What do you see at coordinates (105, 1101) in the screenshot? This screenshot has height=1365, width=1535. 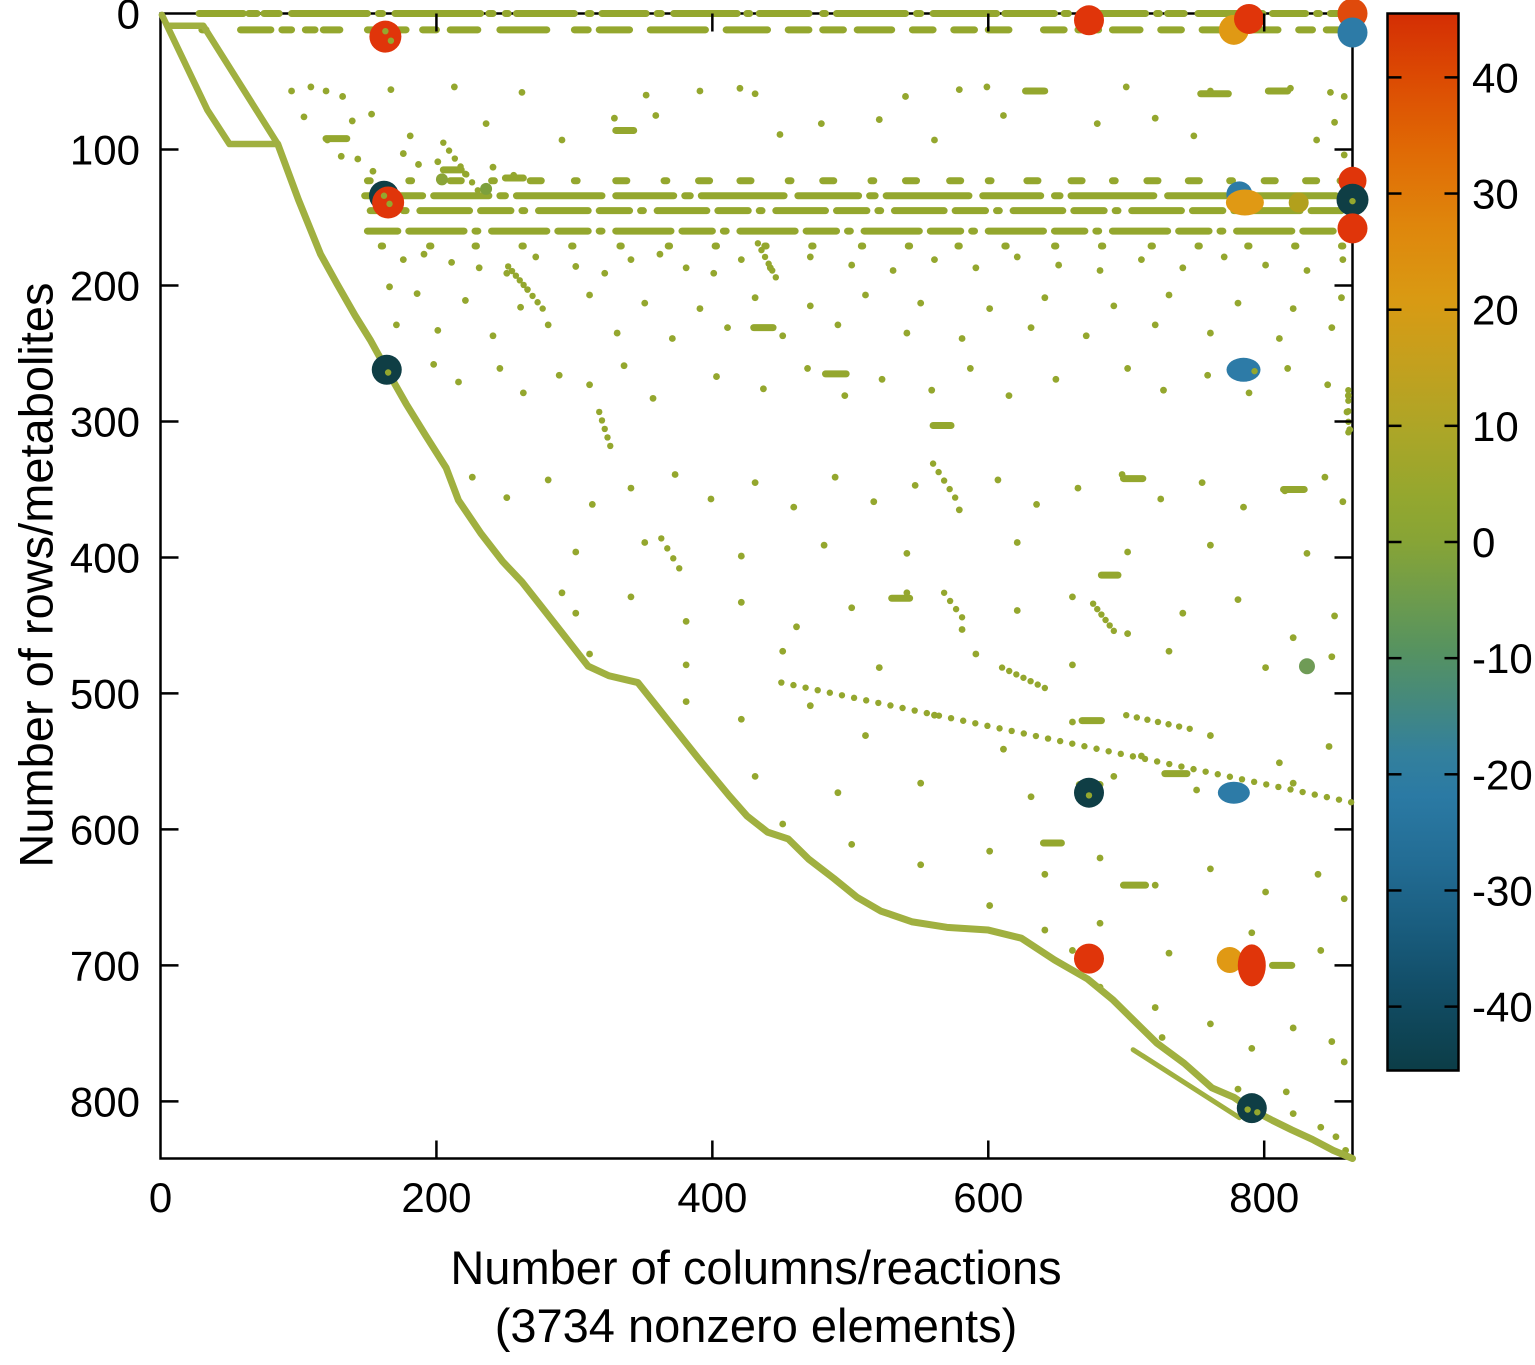 I see `y-tick-label: 800` at bounding box center [105, 1101].